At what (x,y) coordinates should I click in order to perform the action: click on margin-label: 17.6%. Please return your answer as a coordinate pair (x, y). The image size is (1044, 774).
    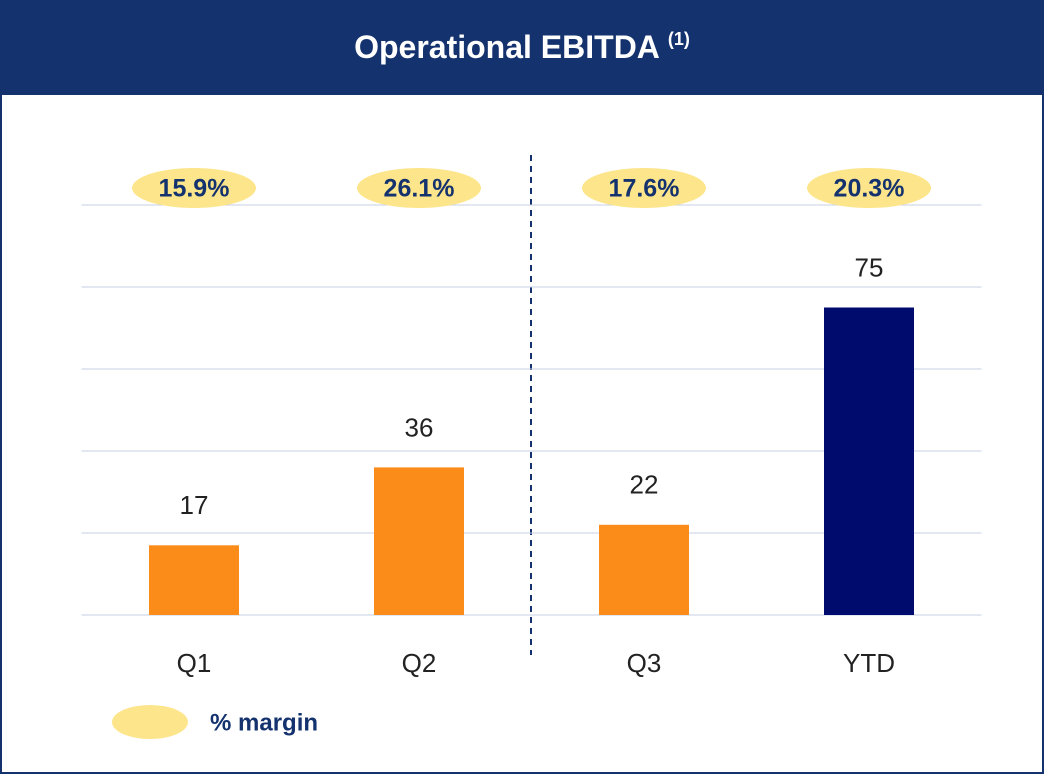
    Looking at the image, I should click on (644, 189).